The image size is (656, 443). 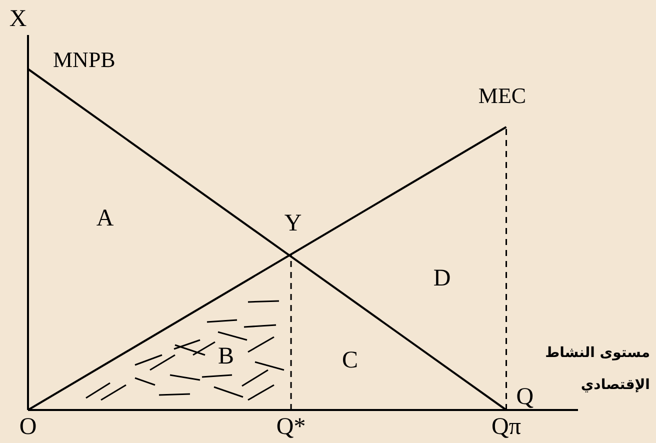 What do you see at coordinates (84, 59) in the screenshot?
I see `series-label: MNPB` at bounding box center [84, 59].